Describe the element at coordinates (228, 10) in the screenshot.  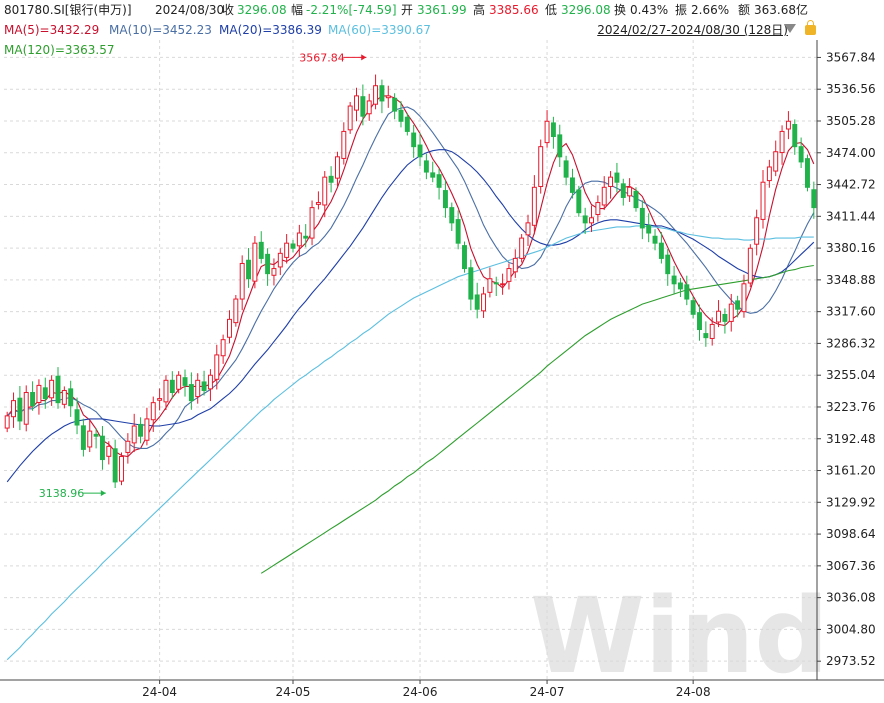
I see `close-label: 收` at that location.